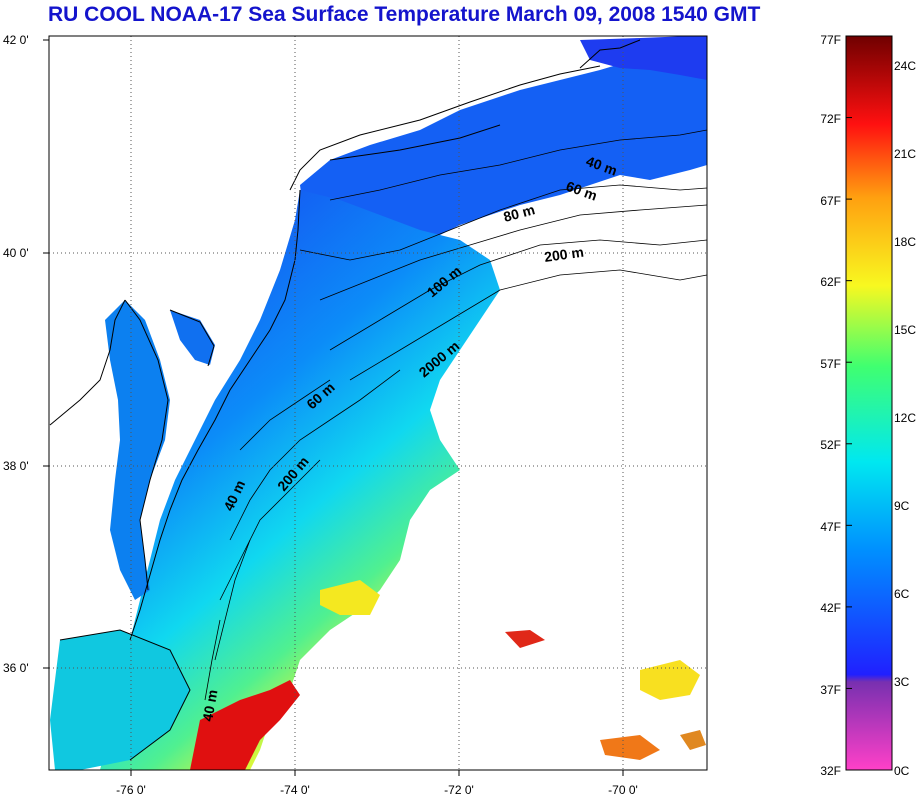 This screenshot has width=920, height=800. I want to click on colorbar-f-label: 62F, so click(830, 282).